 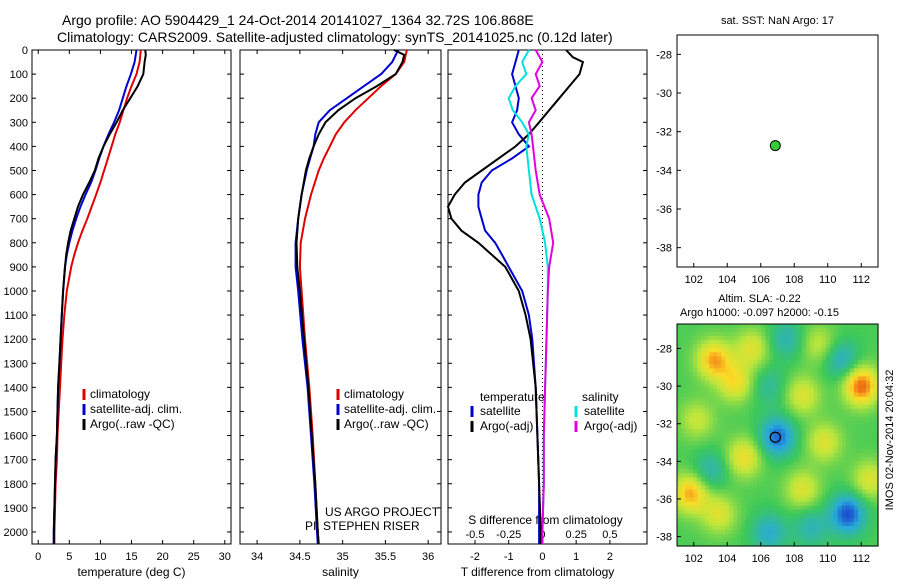 I want to click on xtick-label: -2, so click(x=475, y=557).